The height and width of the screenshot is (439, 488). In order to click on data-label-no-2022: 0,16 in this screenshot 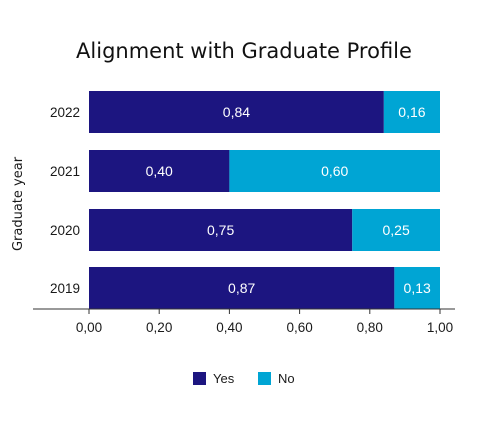, I will do `click(411, 112)`.